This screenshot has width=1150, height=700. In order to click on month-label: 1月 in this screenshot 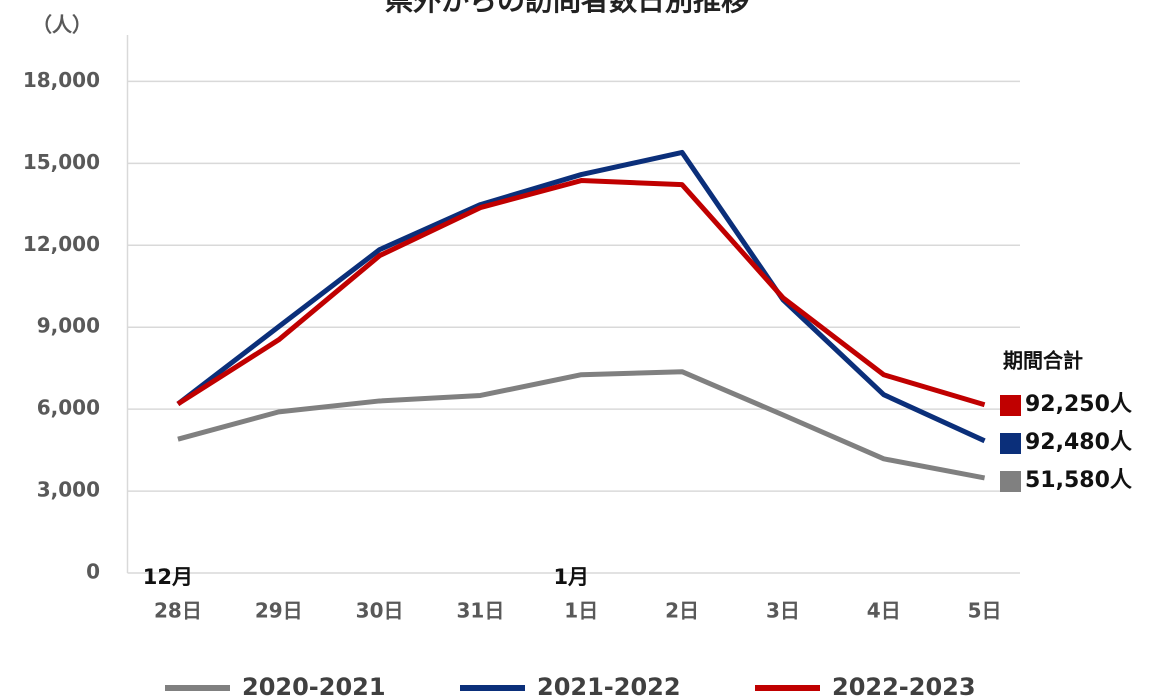, I will do `click(571, 577)`.